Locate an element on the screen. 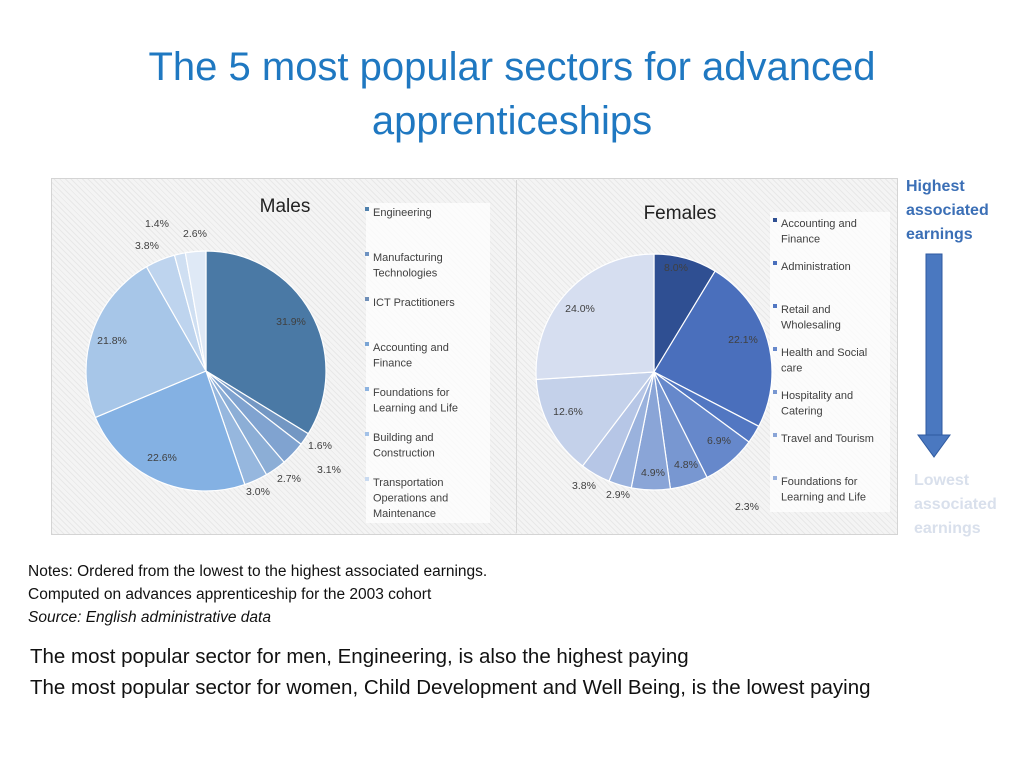  legend-1-item-4-line-0: Hospitality and is located at coordinates (817, 396).